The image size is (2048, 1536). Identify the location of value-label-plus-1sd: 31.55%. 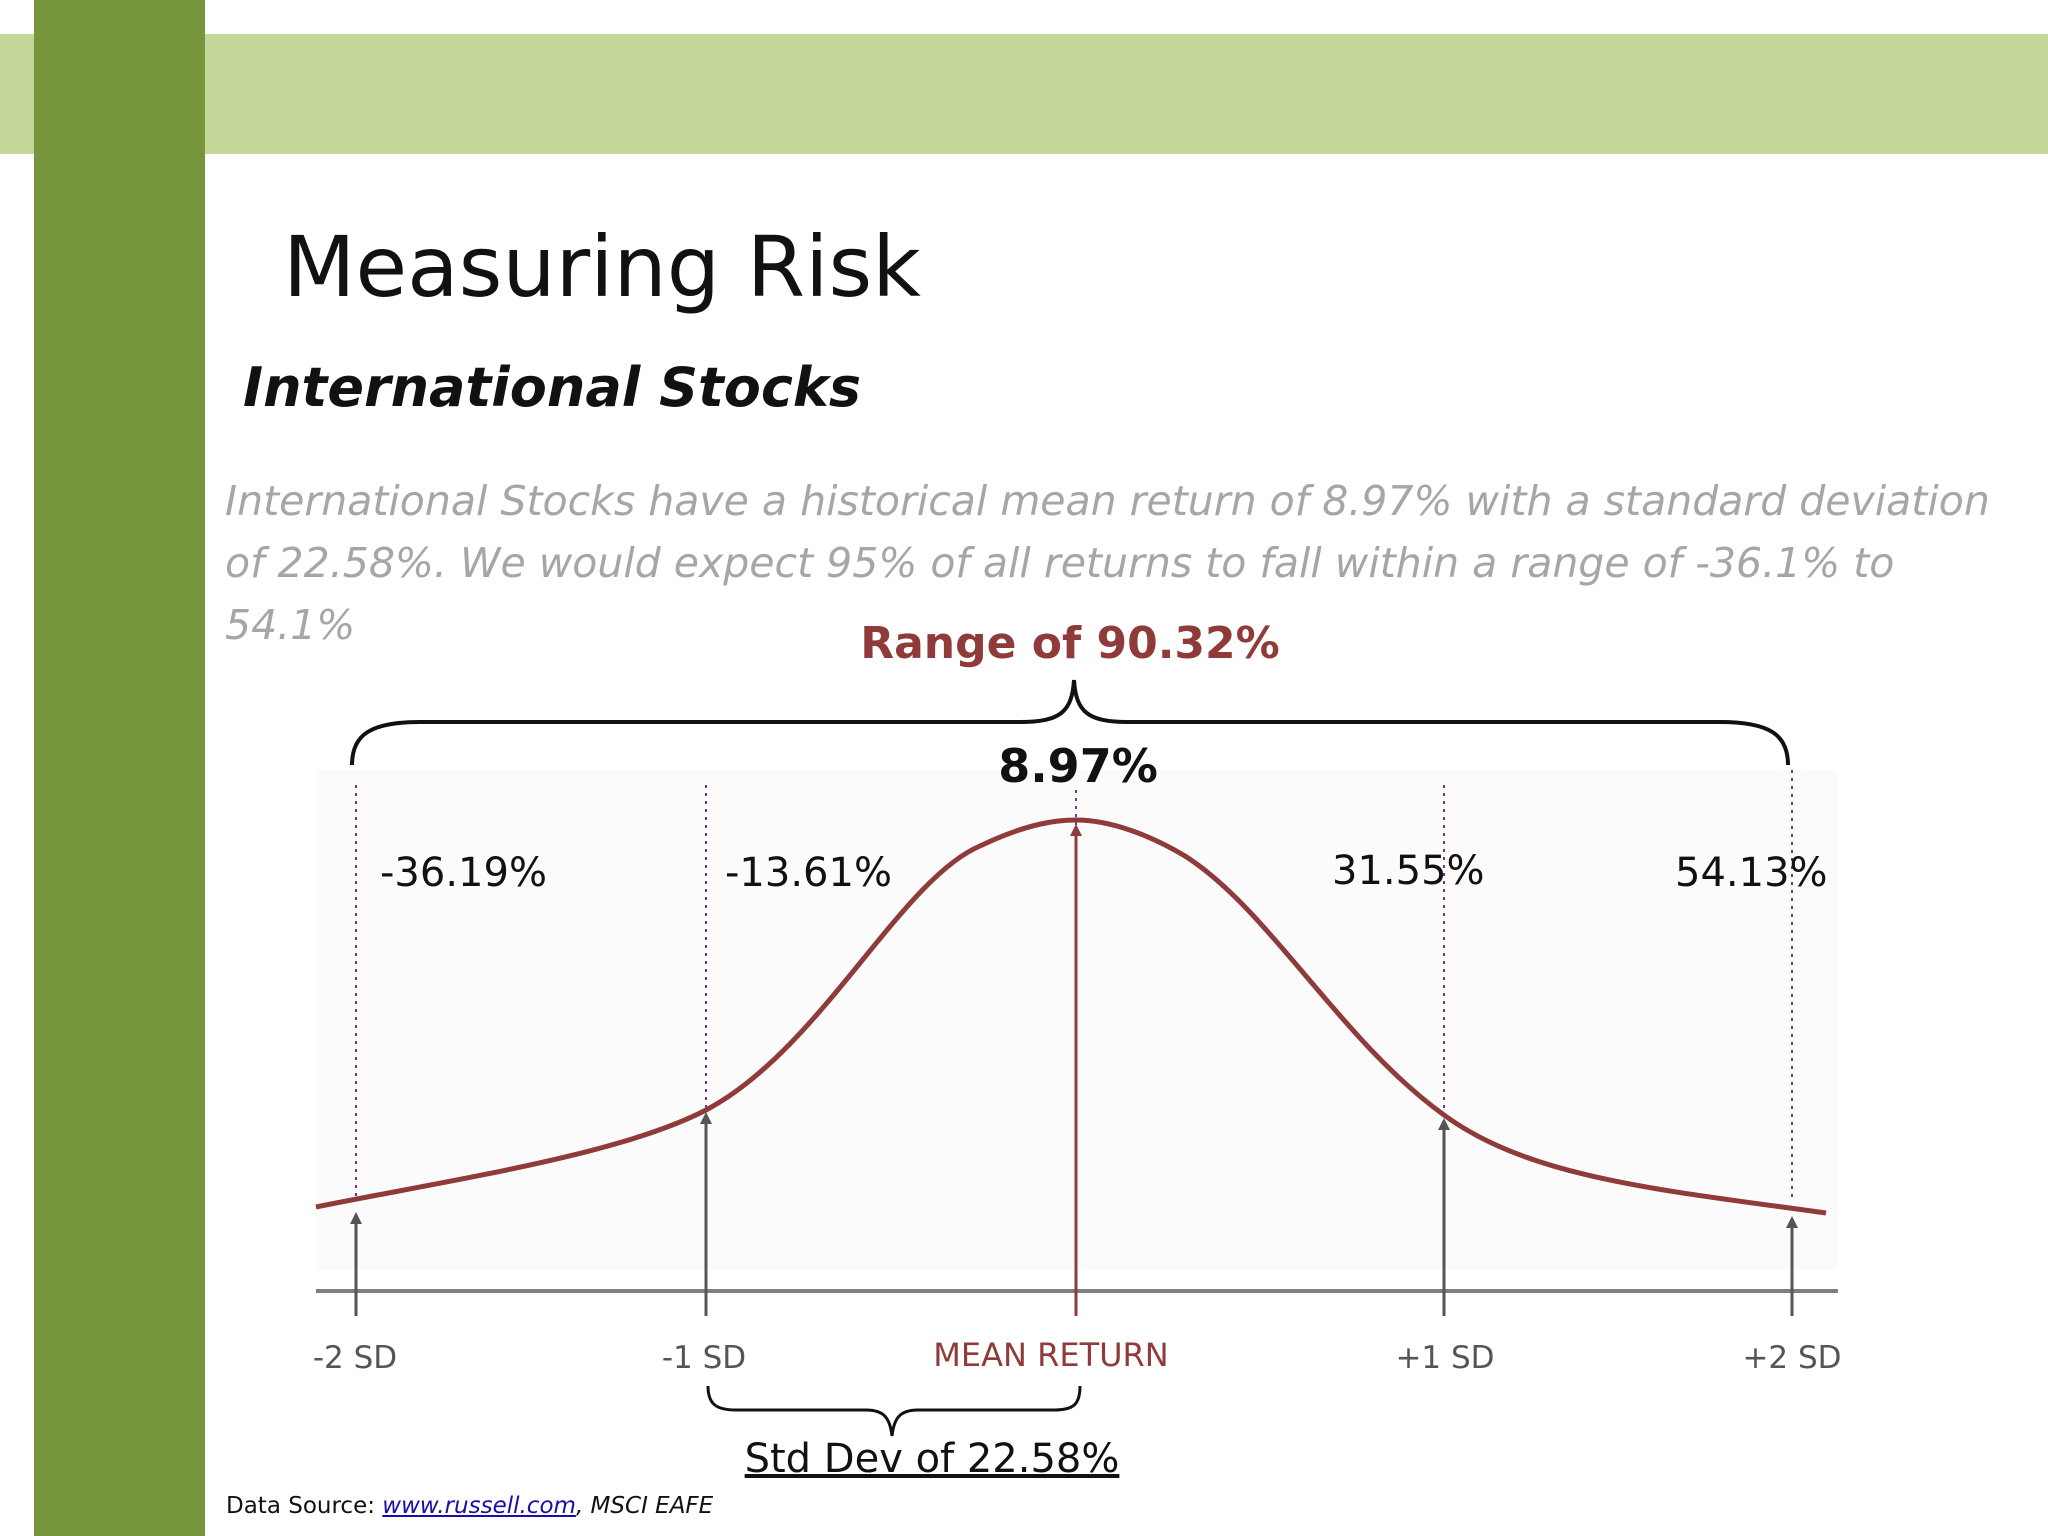
(1408, 871).